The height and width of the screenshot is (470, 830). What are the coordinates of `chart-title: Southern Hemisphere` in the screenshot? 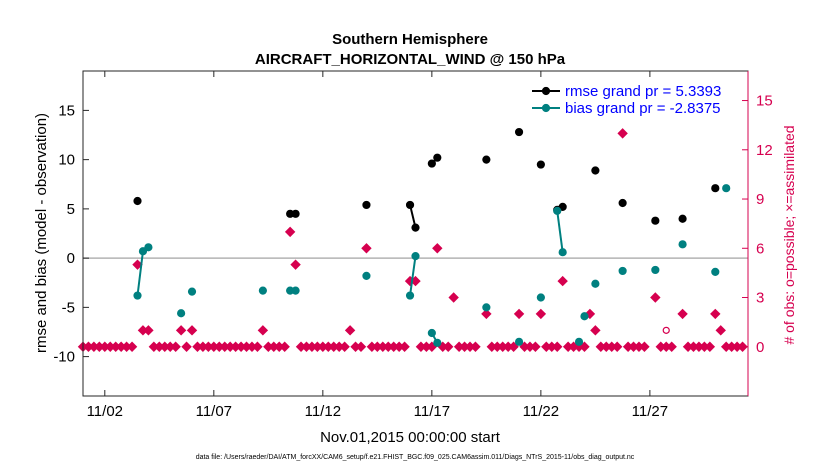 It's located at (410, 39).